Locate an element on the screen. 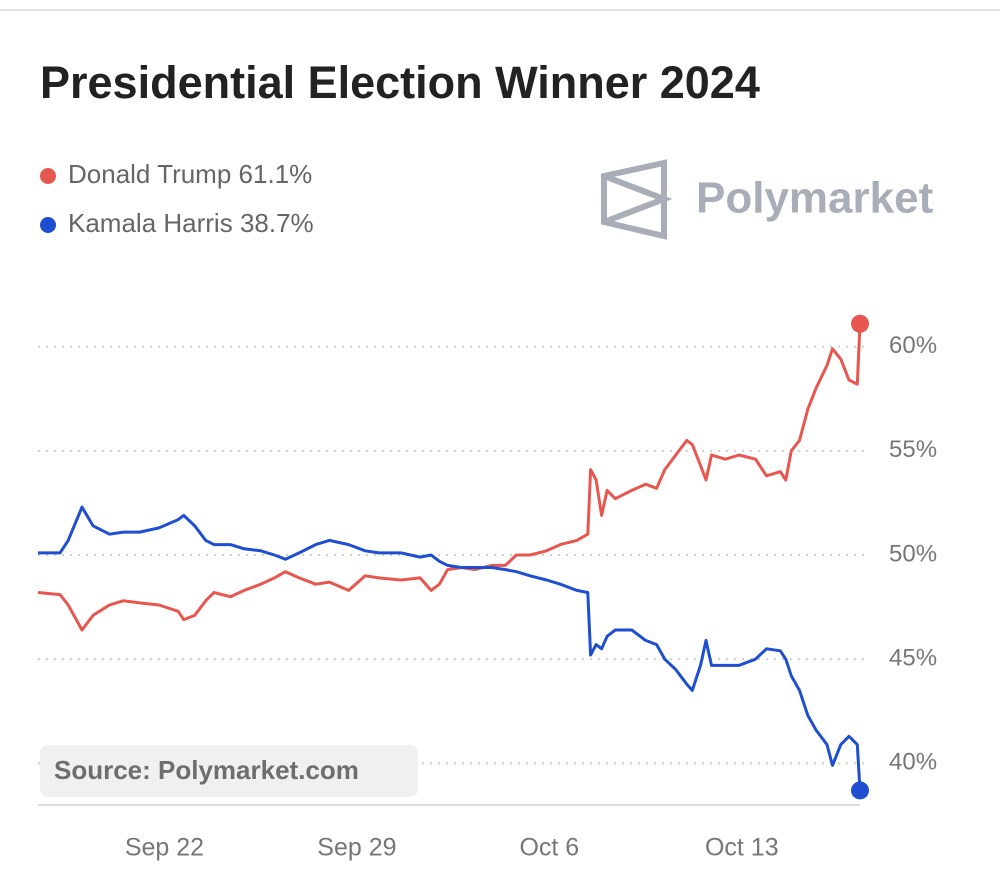 This screenshot has width=1000, height=886. x-tick-label: Sep 29 is located at coordinates (356, 848).